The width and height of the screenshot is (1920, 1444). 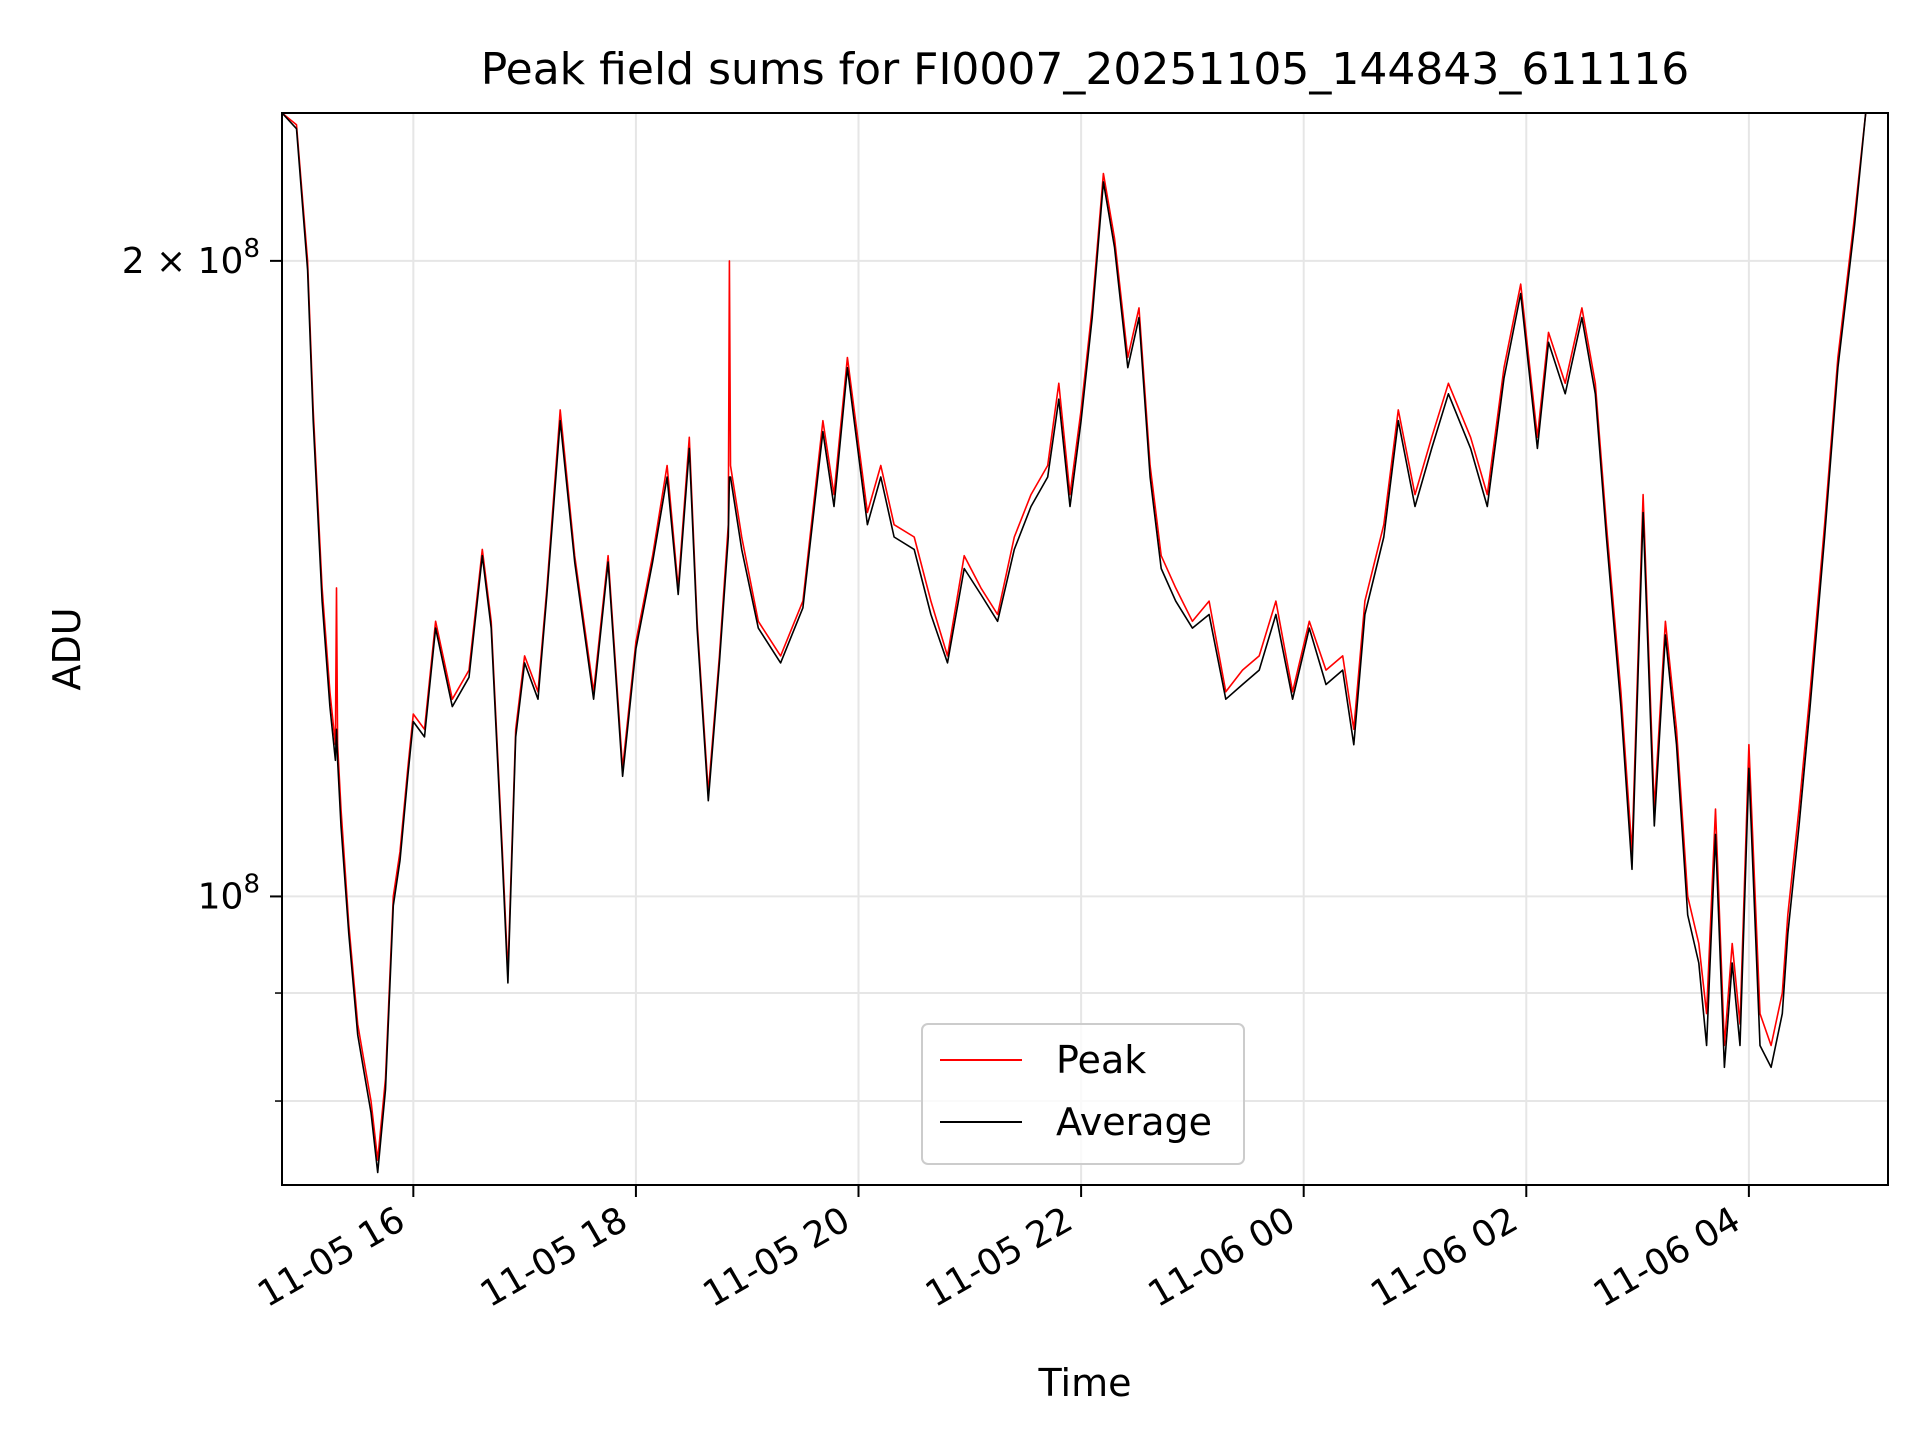 What do you see at coordinates (202, 668) in the screenshot?
I see `y-axis: 108 2 × 108` at bounding box center [202, 668].